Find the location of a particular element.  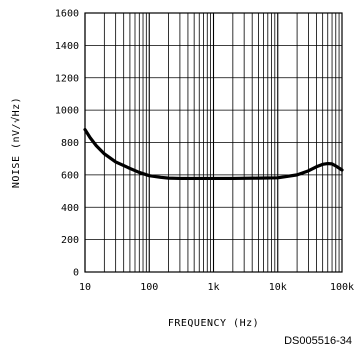

y-tick-label: 600 is located at coordinates (70, 175).